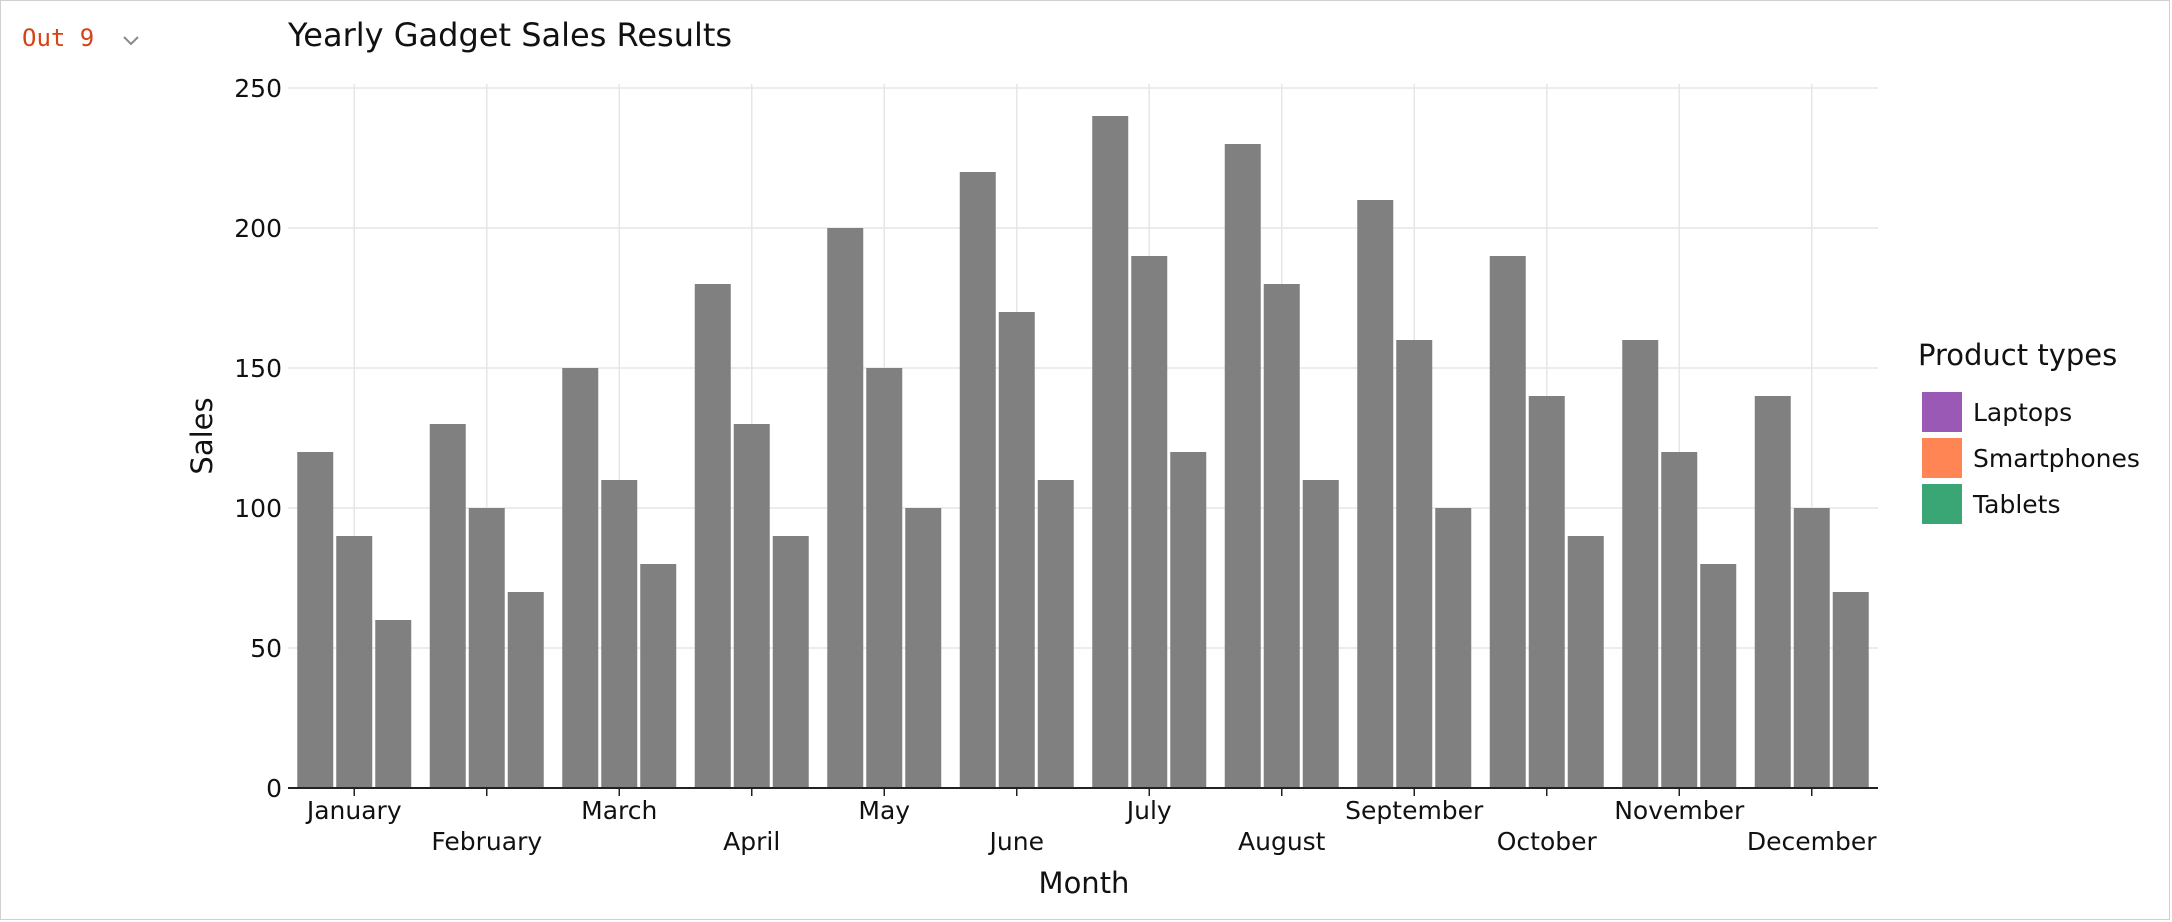  Describe the element at coordinates (1942, 504) in the screenshot. I see `legend-swatch-tablets` at that location.